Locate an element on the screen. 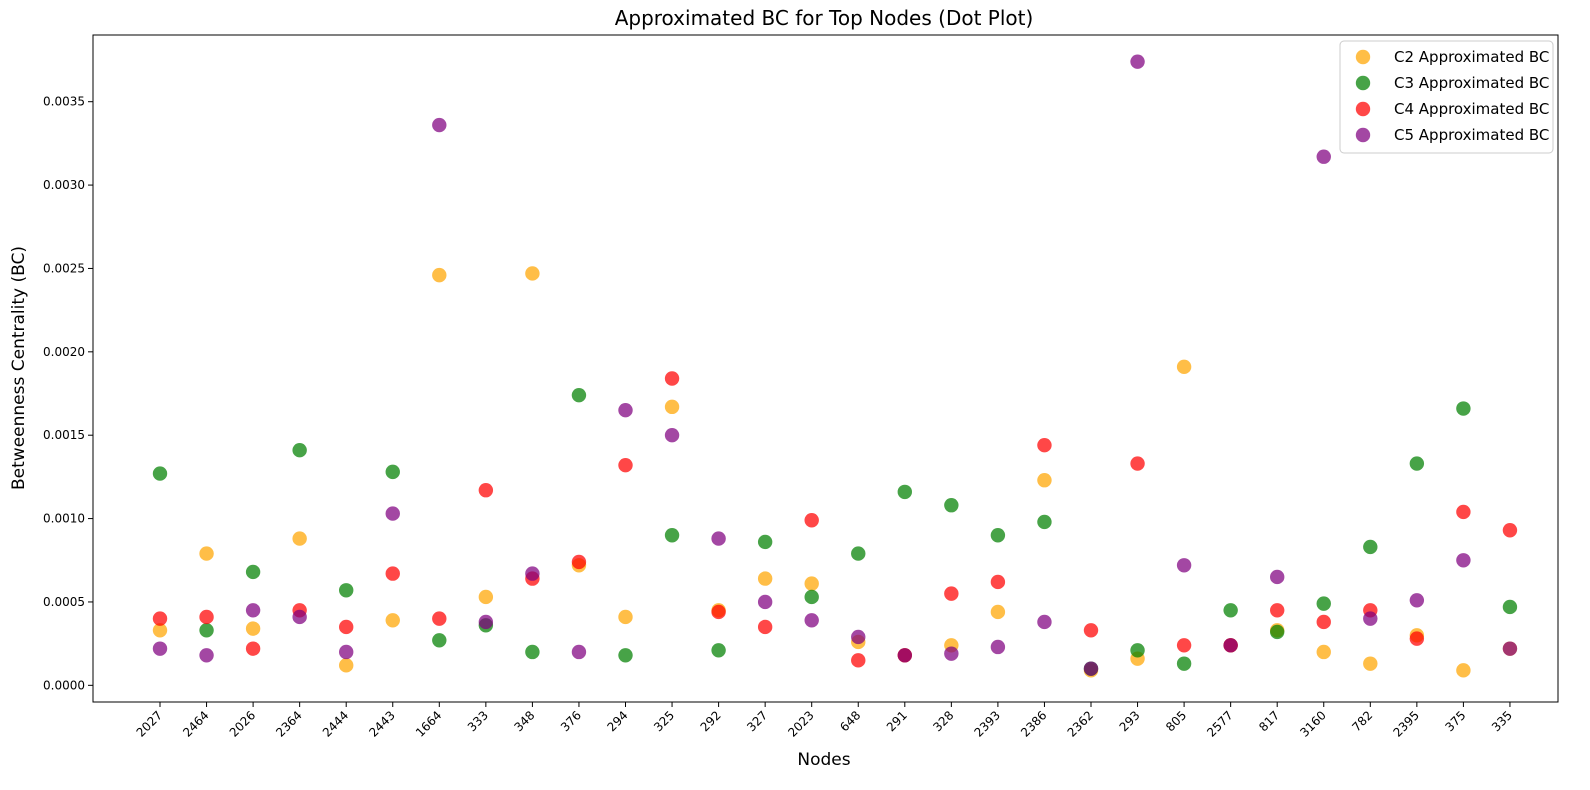  x-tick-label: 294 is located at coordinates (618, 721).